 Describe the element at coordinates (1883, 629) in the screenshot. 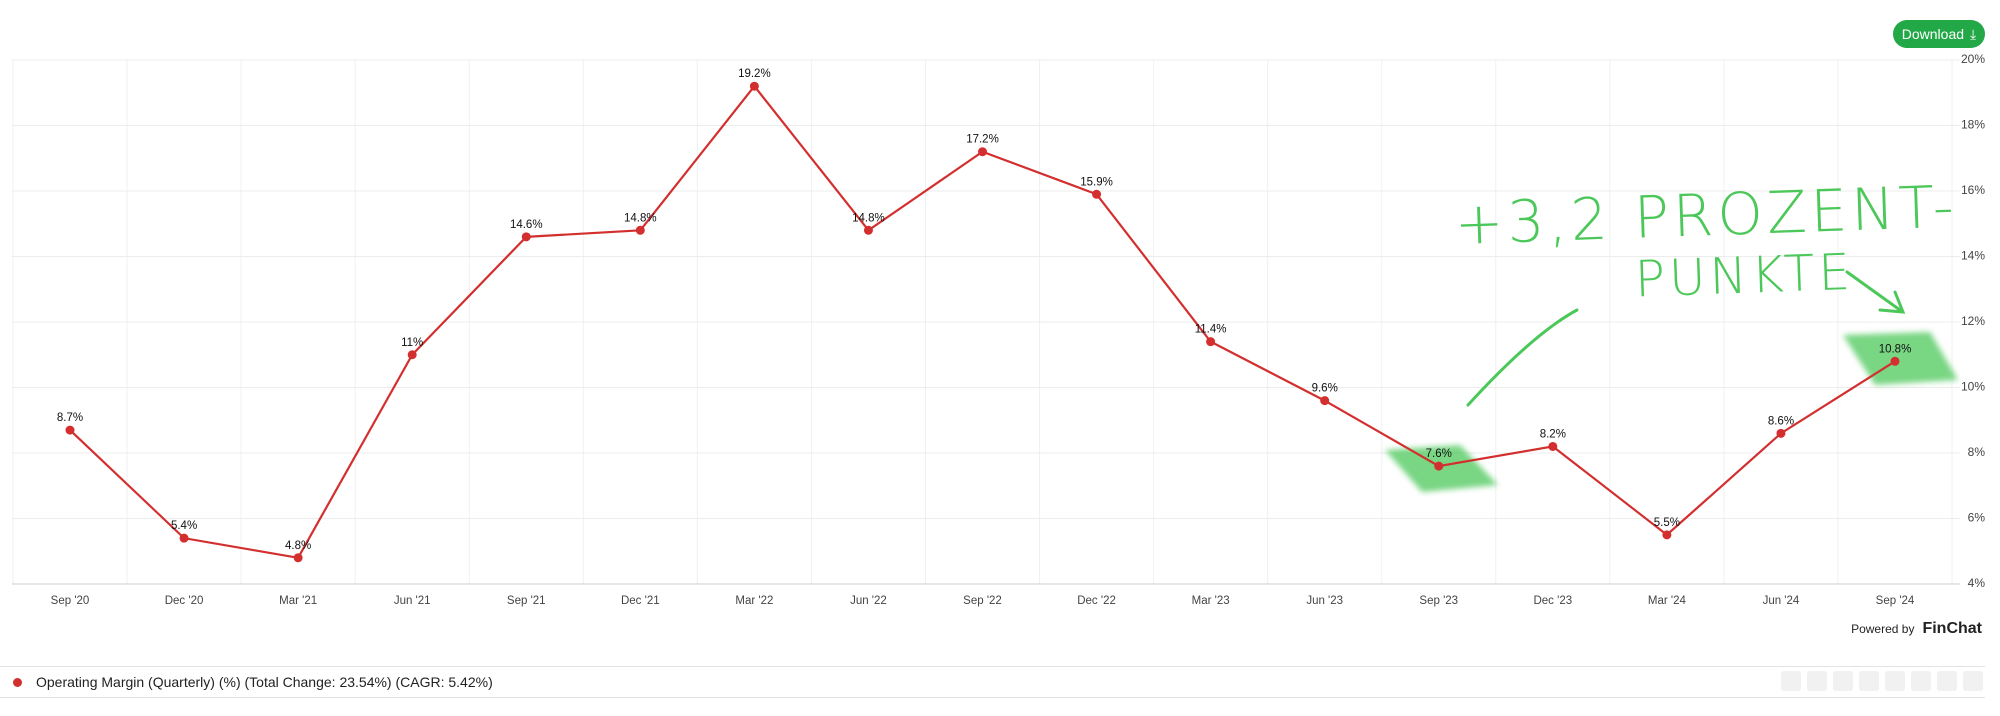

I see `powered-label: Powered by` at that location.